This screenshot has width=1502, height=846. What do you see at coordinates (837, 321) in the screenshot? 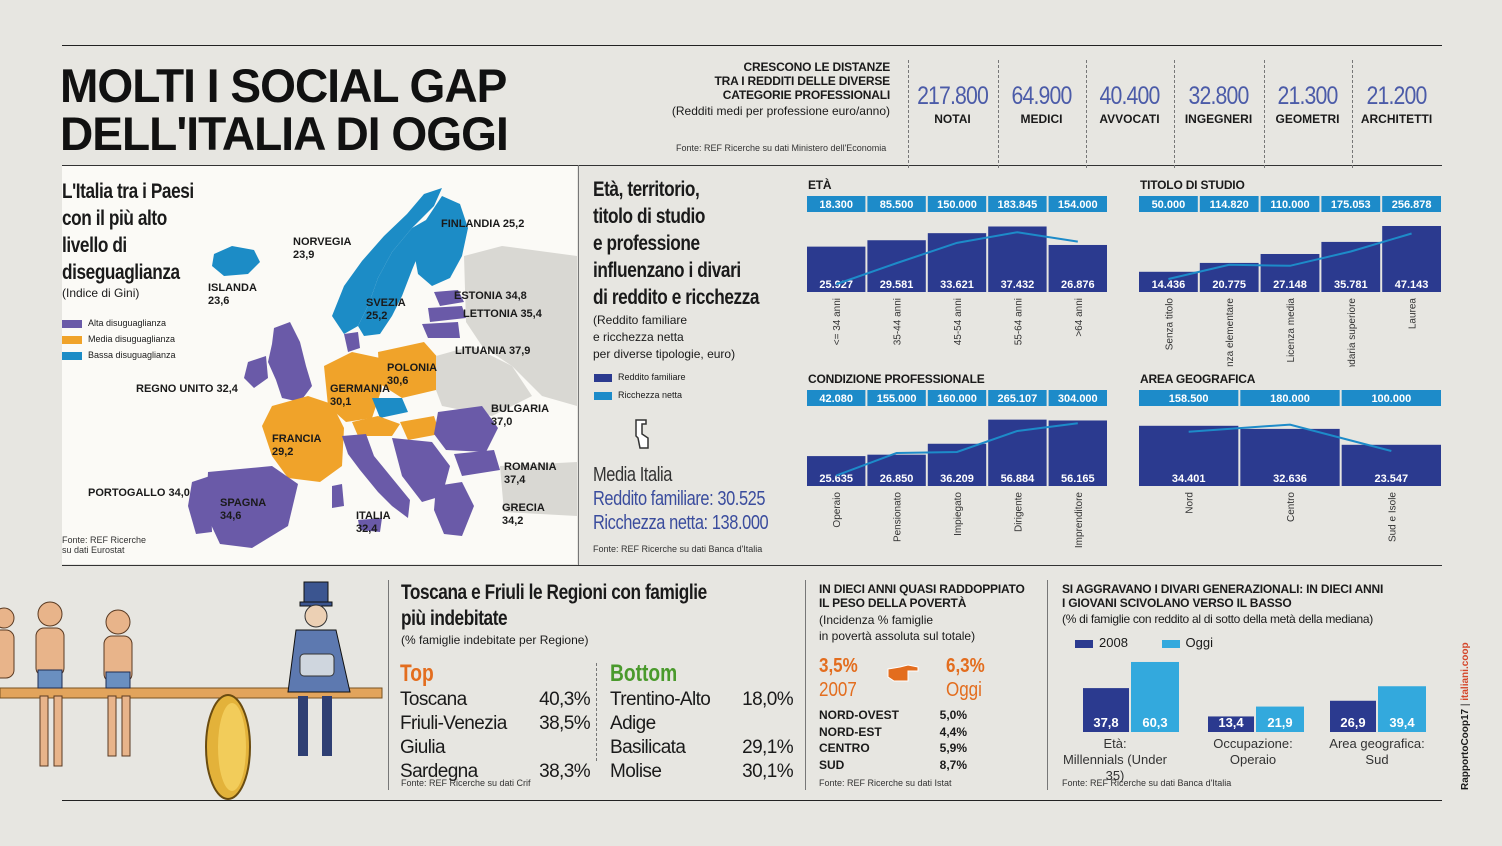
I see `category-label: <= 34 anni` at bounding box center [837, 321].